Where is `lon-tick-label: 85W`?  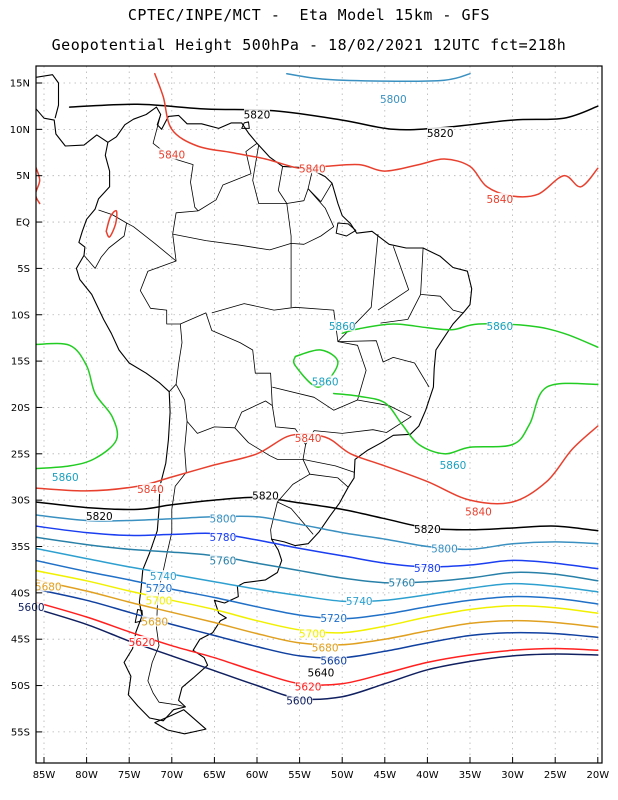
lon-tick-label: 85W is located at coordinates (44, 775).